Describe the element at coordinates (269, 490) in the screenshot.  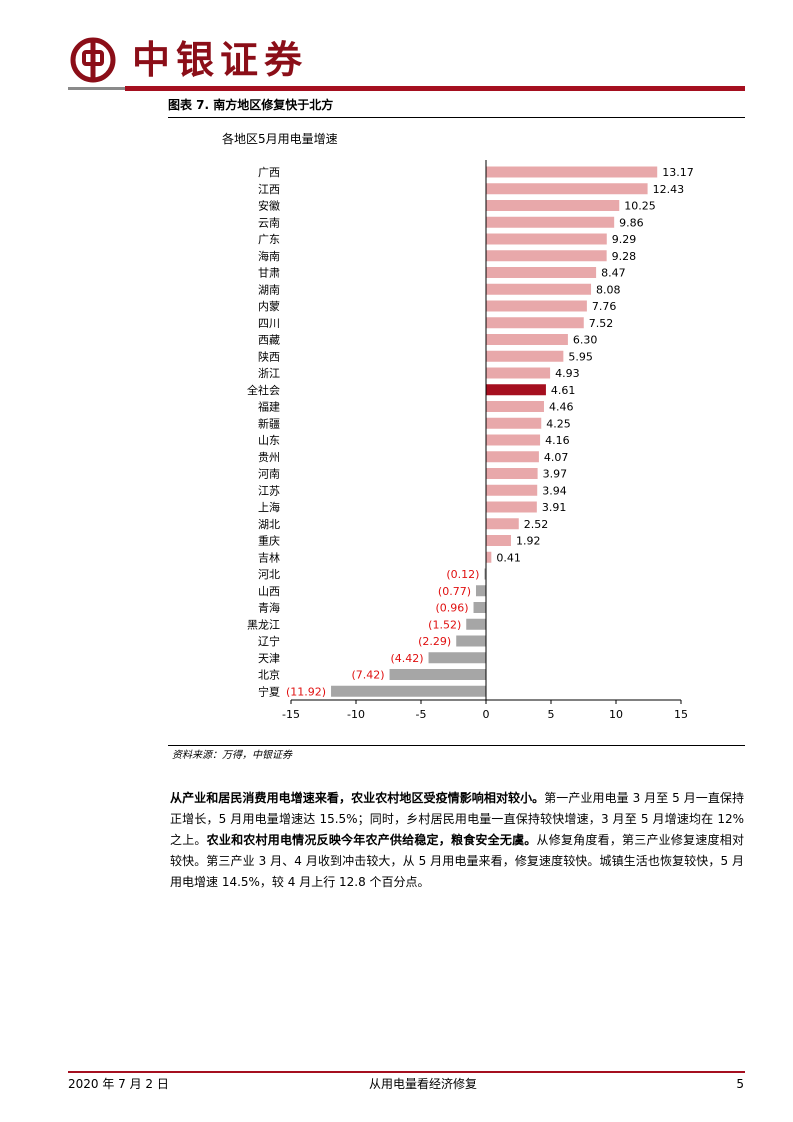
I see `category-label: 江苏` at that location.